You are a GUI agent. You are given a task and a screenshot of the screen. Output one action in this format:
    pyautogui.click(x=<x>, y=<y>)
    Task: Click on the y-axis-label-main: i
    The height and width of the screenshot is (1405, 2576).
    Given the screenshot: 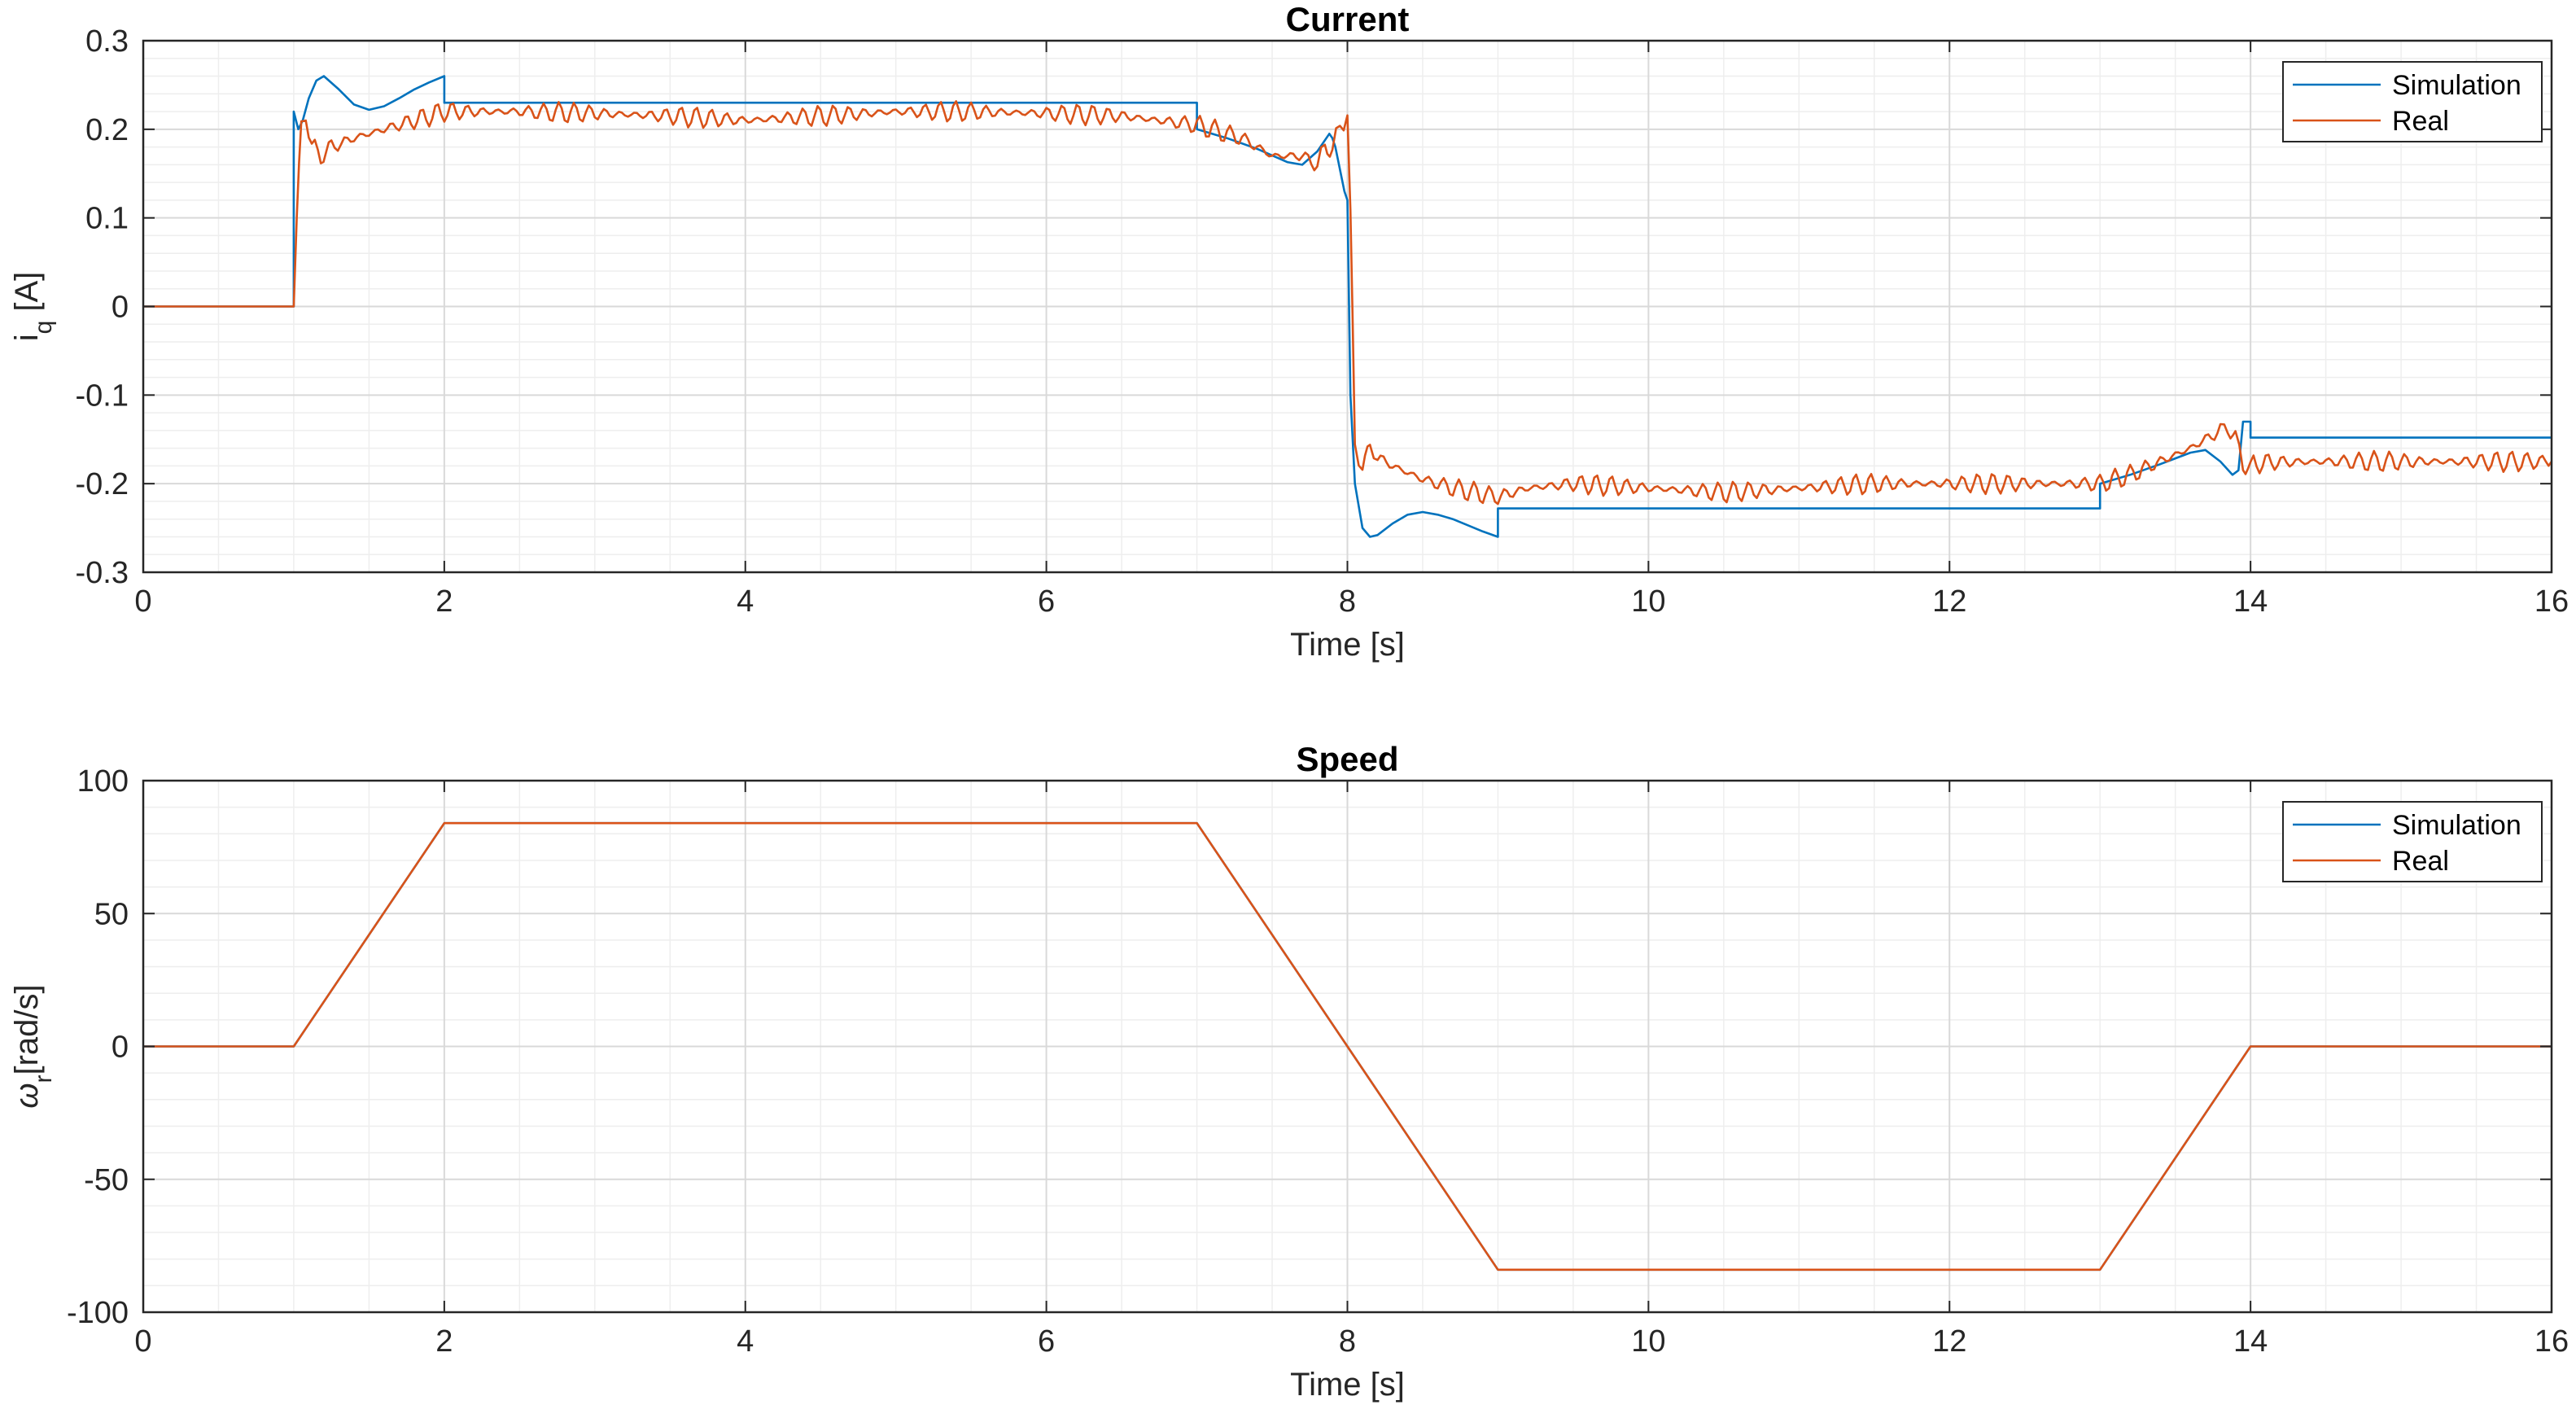 What is the action you would take?
    pyautogui.click(x=27, y=337)
    